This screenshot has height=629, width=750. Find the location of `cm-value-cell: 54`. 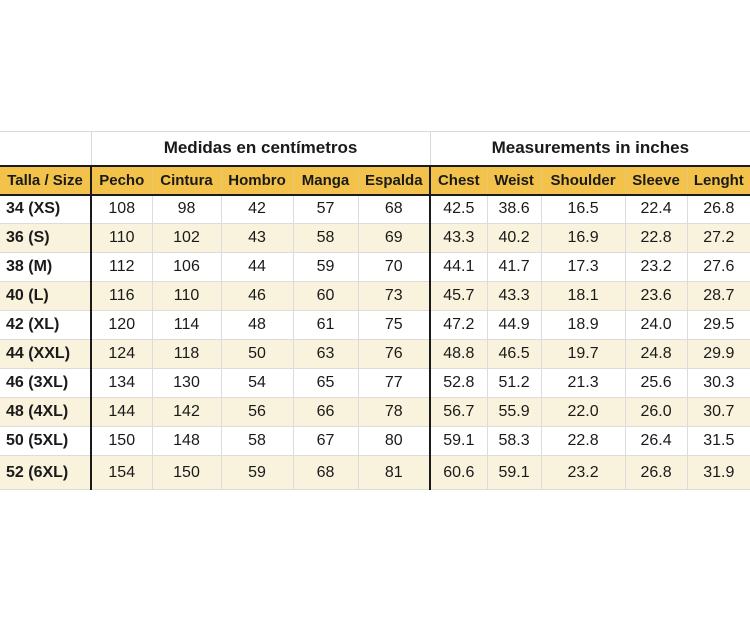

cm-value-cell: 54 is located at coordinates (257, 383).